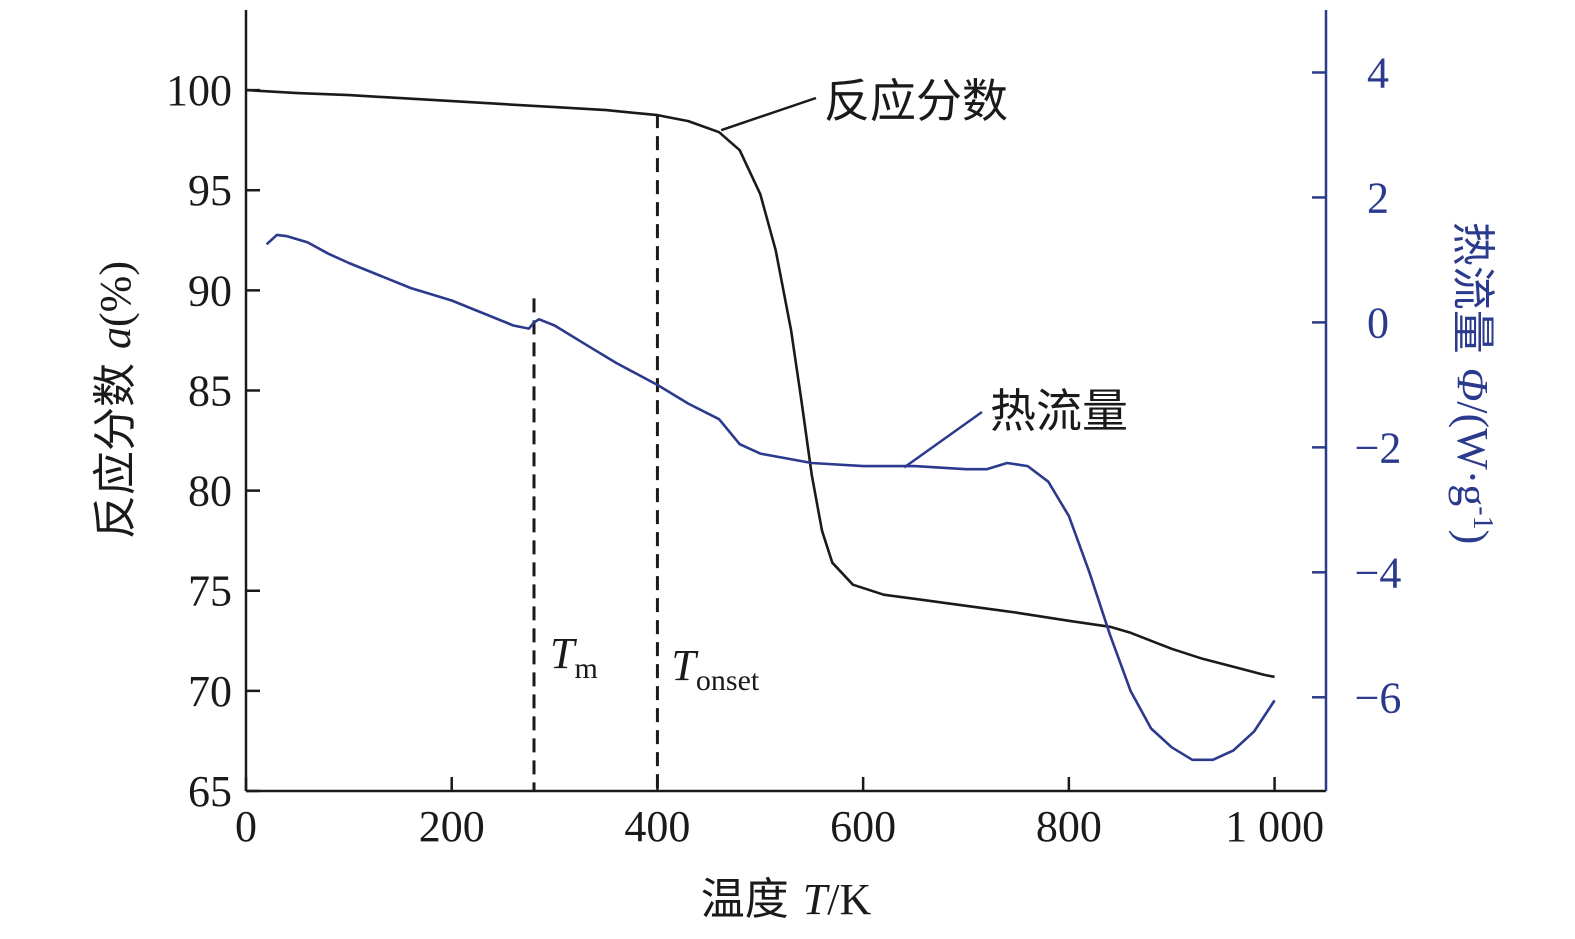  What do you see at coordinates (1059, 411) in the screenshot?
I see `annotation-heat-flow-label: 热流量` at bounding box center [1059, 411].